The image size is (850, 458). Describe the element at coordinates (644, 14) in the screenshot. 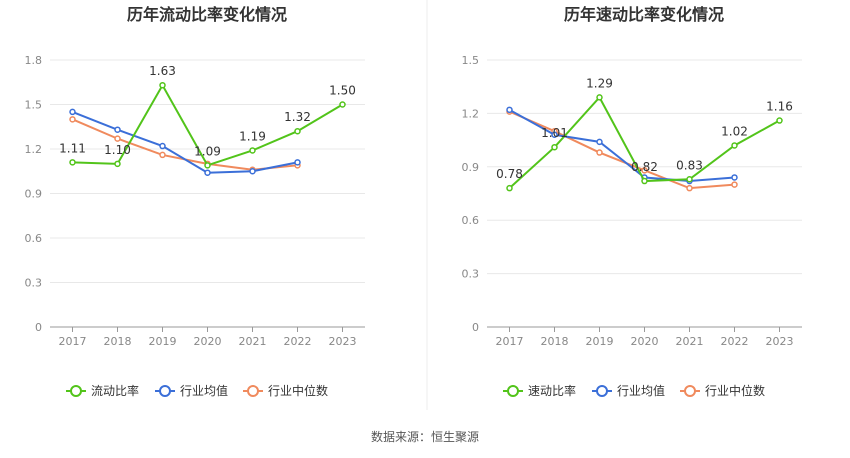

I see `chart-title: 历年速动比率变化情况` at that location.